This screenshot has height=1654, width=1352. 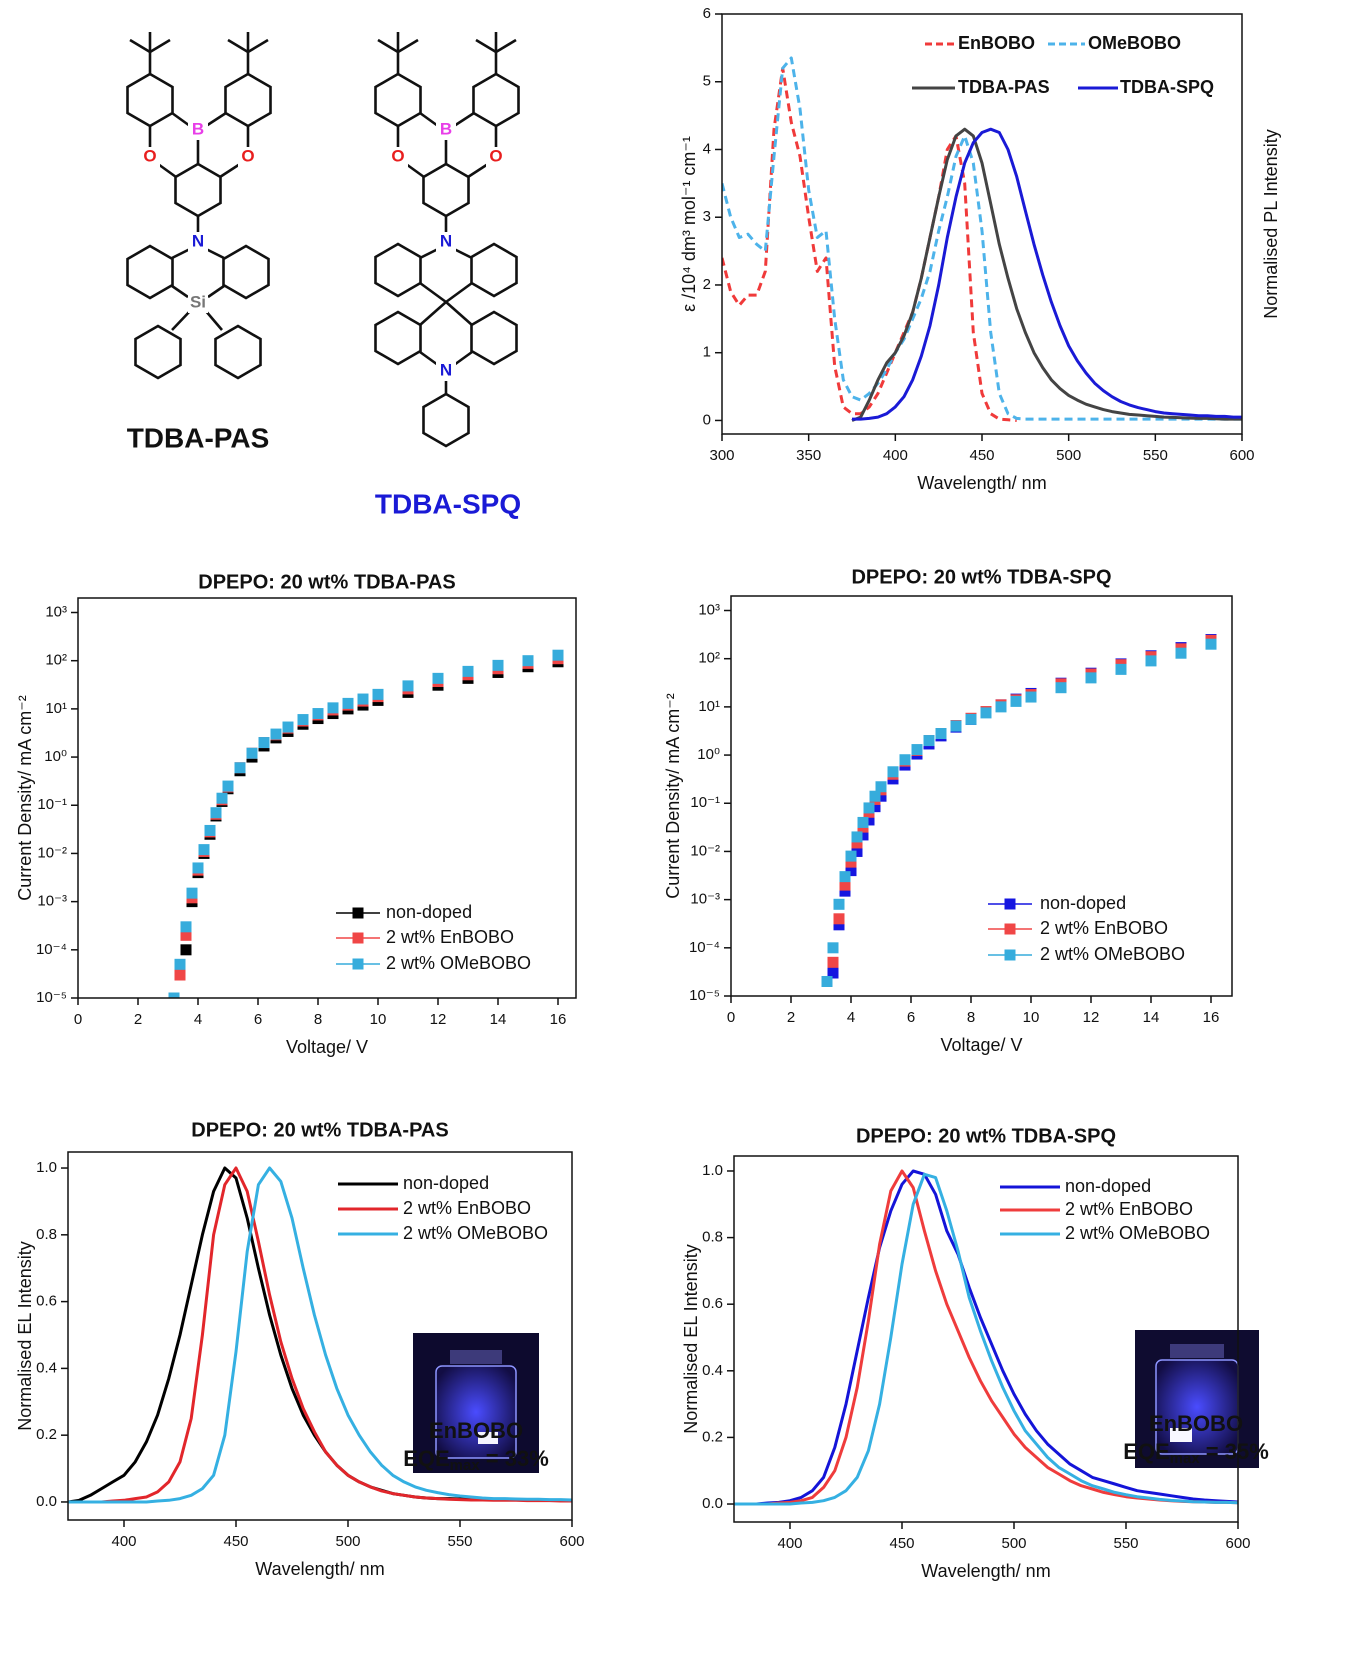 I want to click on atom-label: N, so click(x=198, y=240).